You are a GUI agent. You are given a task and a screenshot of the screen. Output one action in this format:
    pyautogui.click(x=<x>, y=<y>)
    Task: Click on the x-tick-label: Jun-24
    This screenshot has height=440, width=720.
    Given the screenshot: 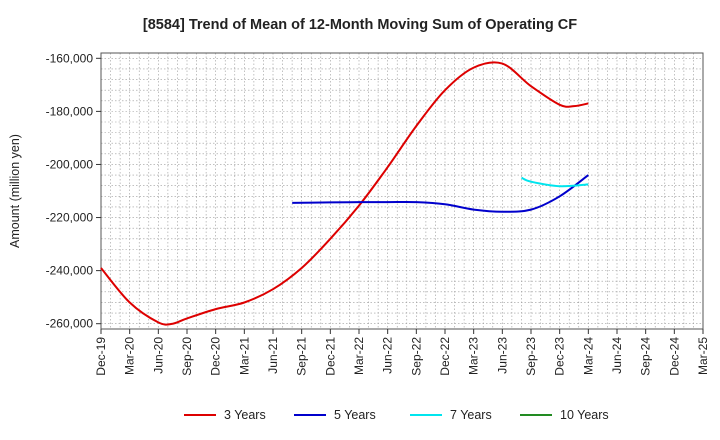 What is the action you would take?
    pyautogui.click(x=617, y=355)
    